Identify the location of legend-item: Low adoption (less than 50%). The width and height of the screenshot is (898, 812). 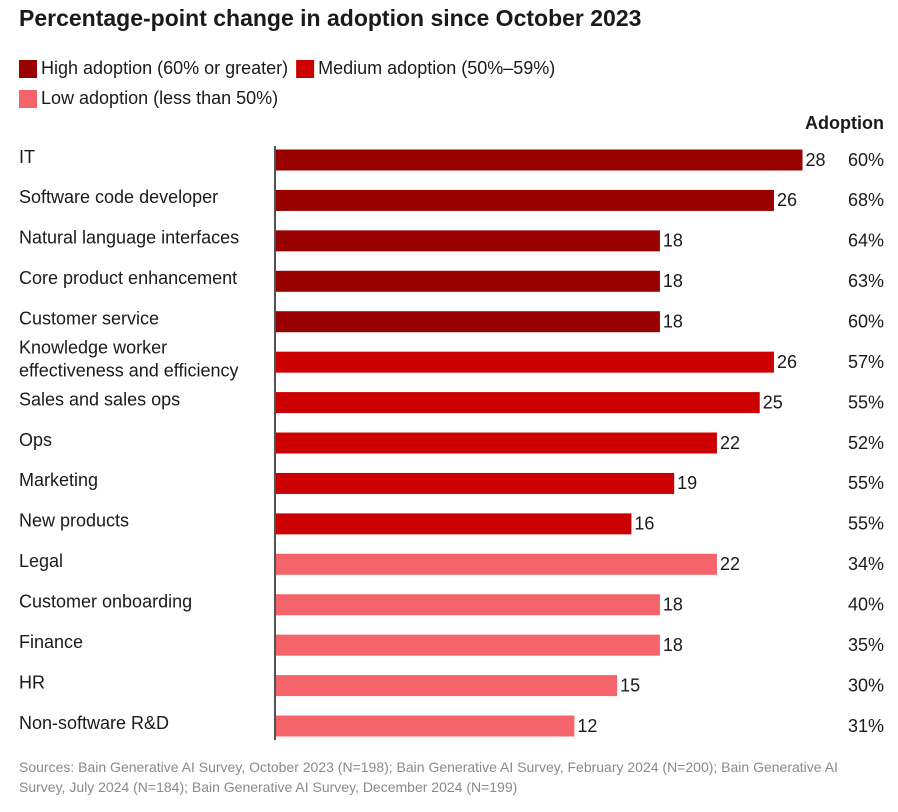
(148, 98).